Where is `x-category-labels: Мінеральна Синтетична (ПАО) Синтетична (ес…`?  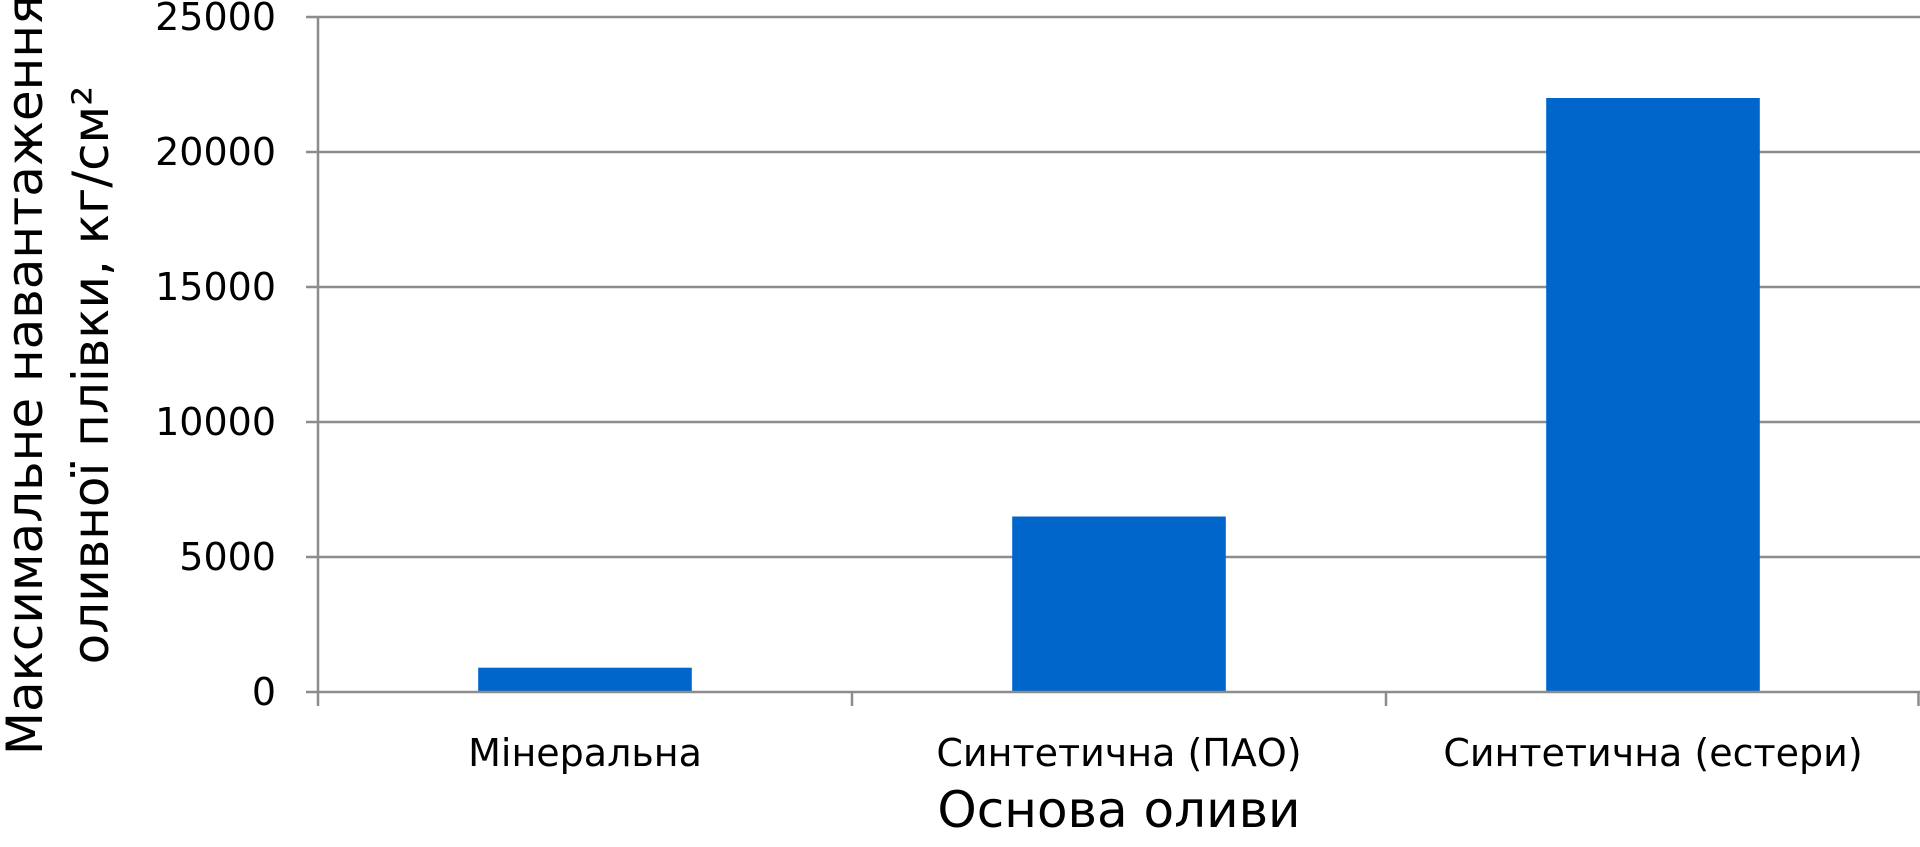 x-category-labels: Мінеральна Синтетична (ПАО) Синтетична (ес… is located at coordinates (1165, 753).